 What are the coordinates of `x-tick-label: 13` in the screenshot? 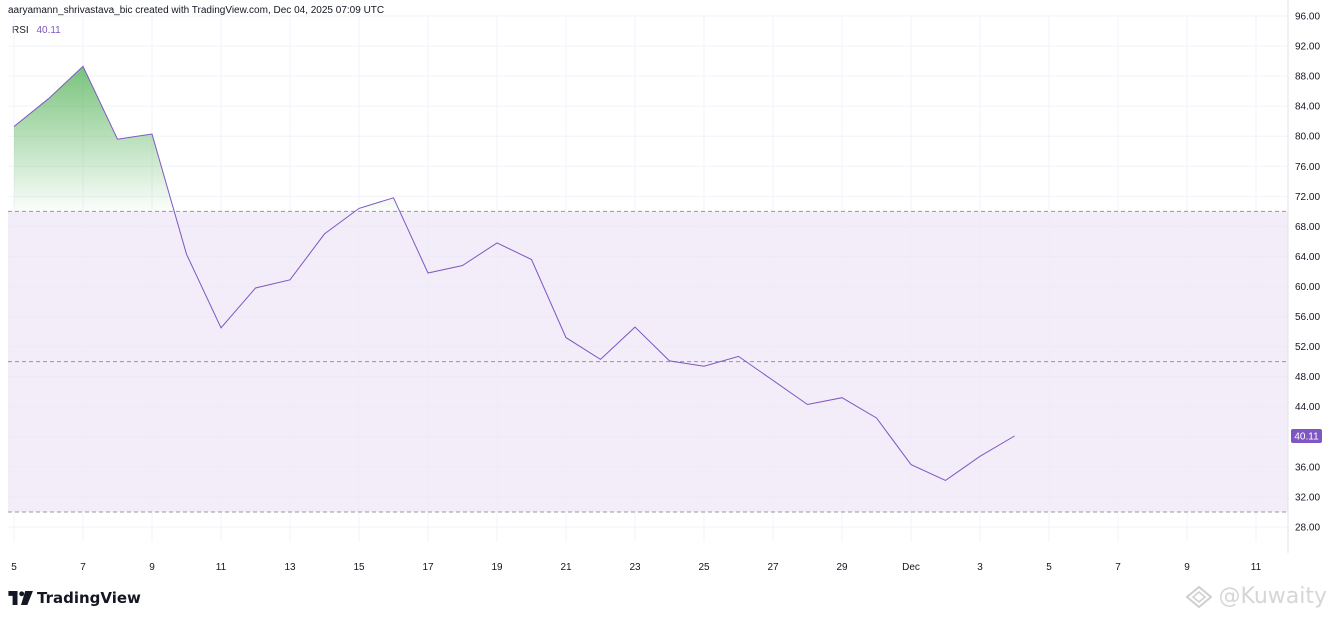 It's located at (290, 567).